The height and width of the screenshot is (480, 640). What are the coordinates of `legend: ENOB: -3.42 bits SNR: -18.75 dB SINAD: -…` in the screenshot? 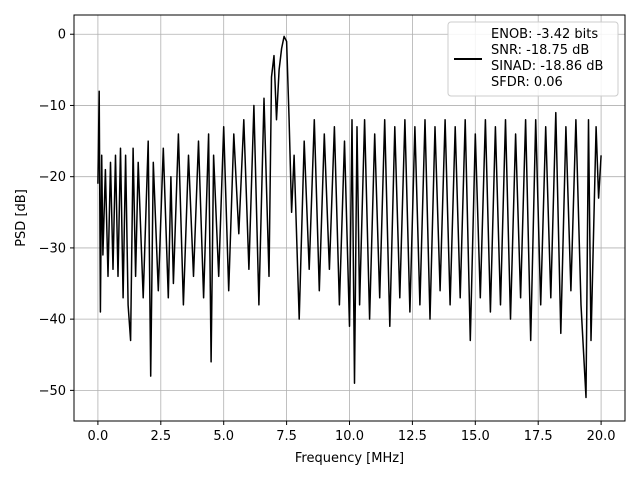 It's located at (533, 59).